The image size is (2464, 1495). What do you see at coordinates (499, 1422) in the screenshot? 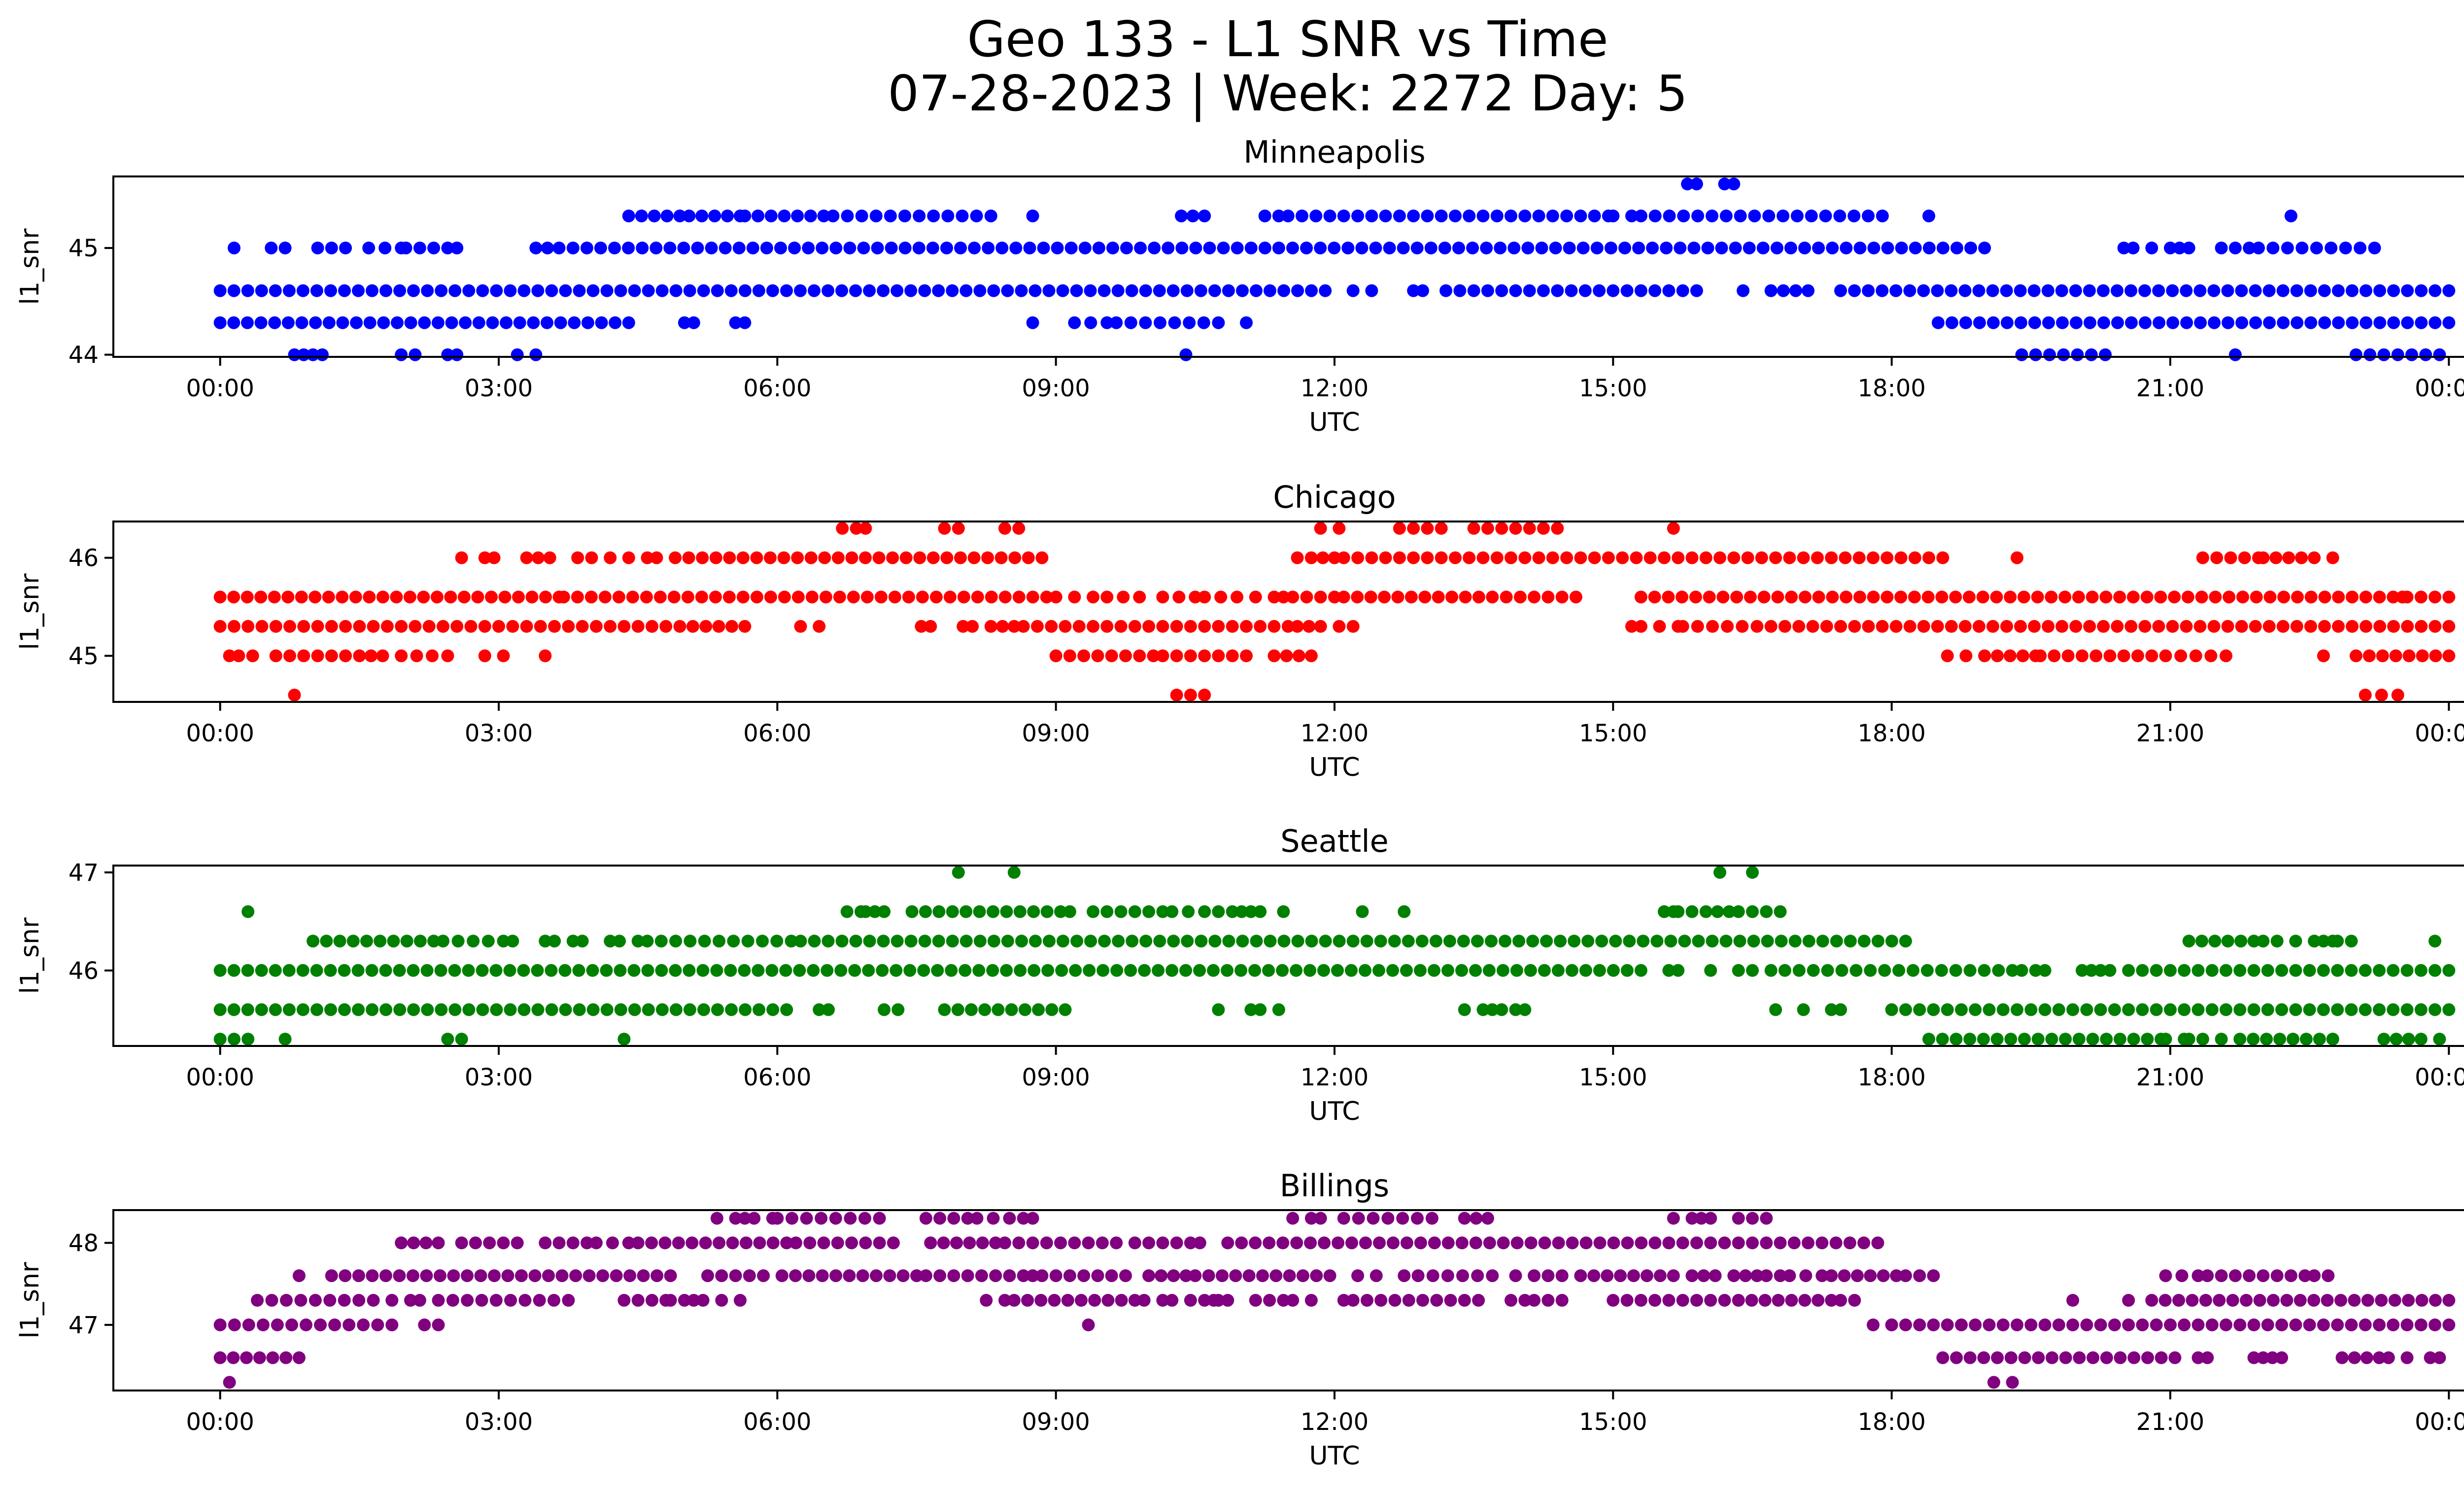
I see `x-tick-label: 03:00` at bounding box center [499, 1422].